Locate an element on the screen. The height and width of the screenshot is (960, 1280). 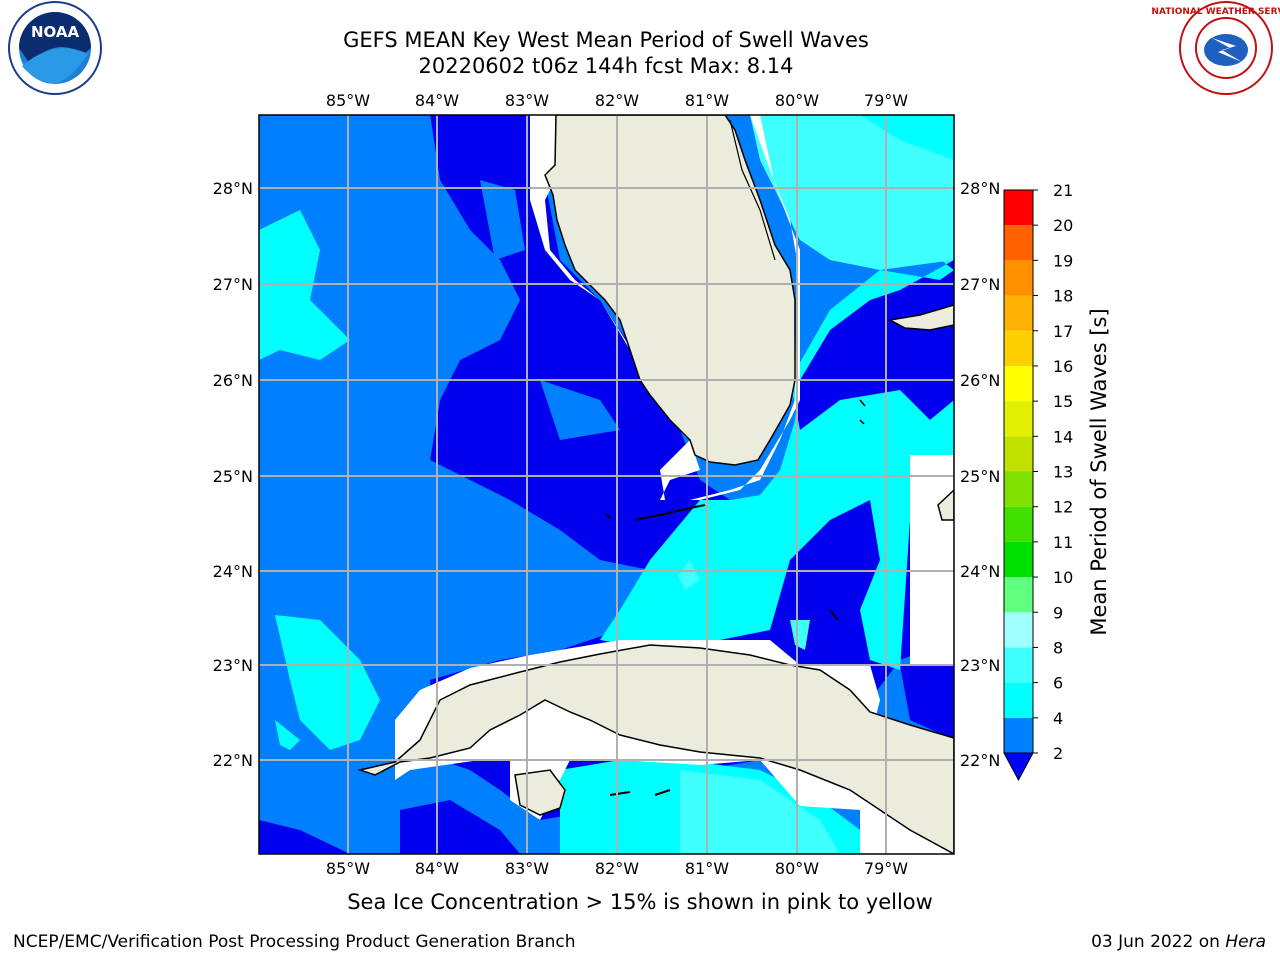
lat-labels-right: 28°N 27°N 26°N 25°N 24°N 23°N 22°N is located at coordinates (980, 474).